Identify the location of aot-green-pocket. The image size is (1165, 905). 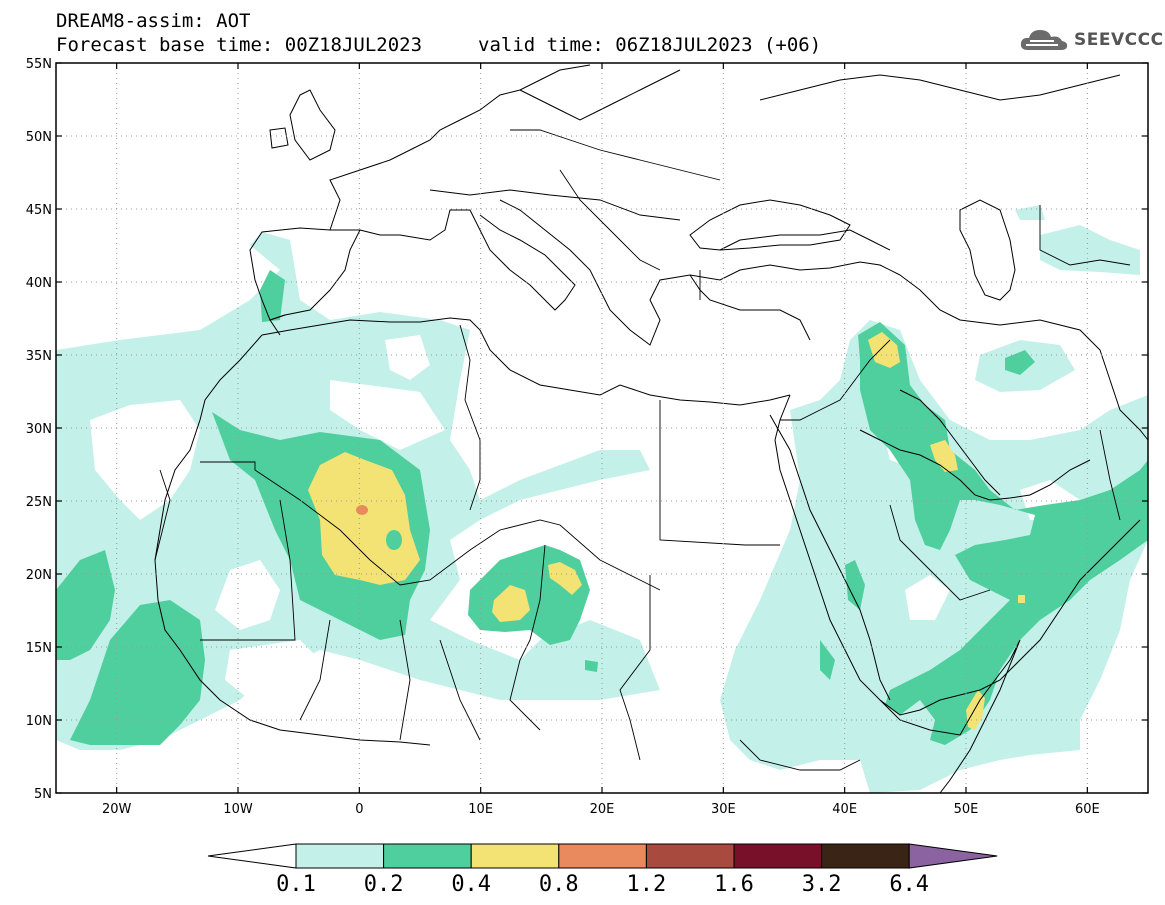
(394, 540).